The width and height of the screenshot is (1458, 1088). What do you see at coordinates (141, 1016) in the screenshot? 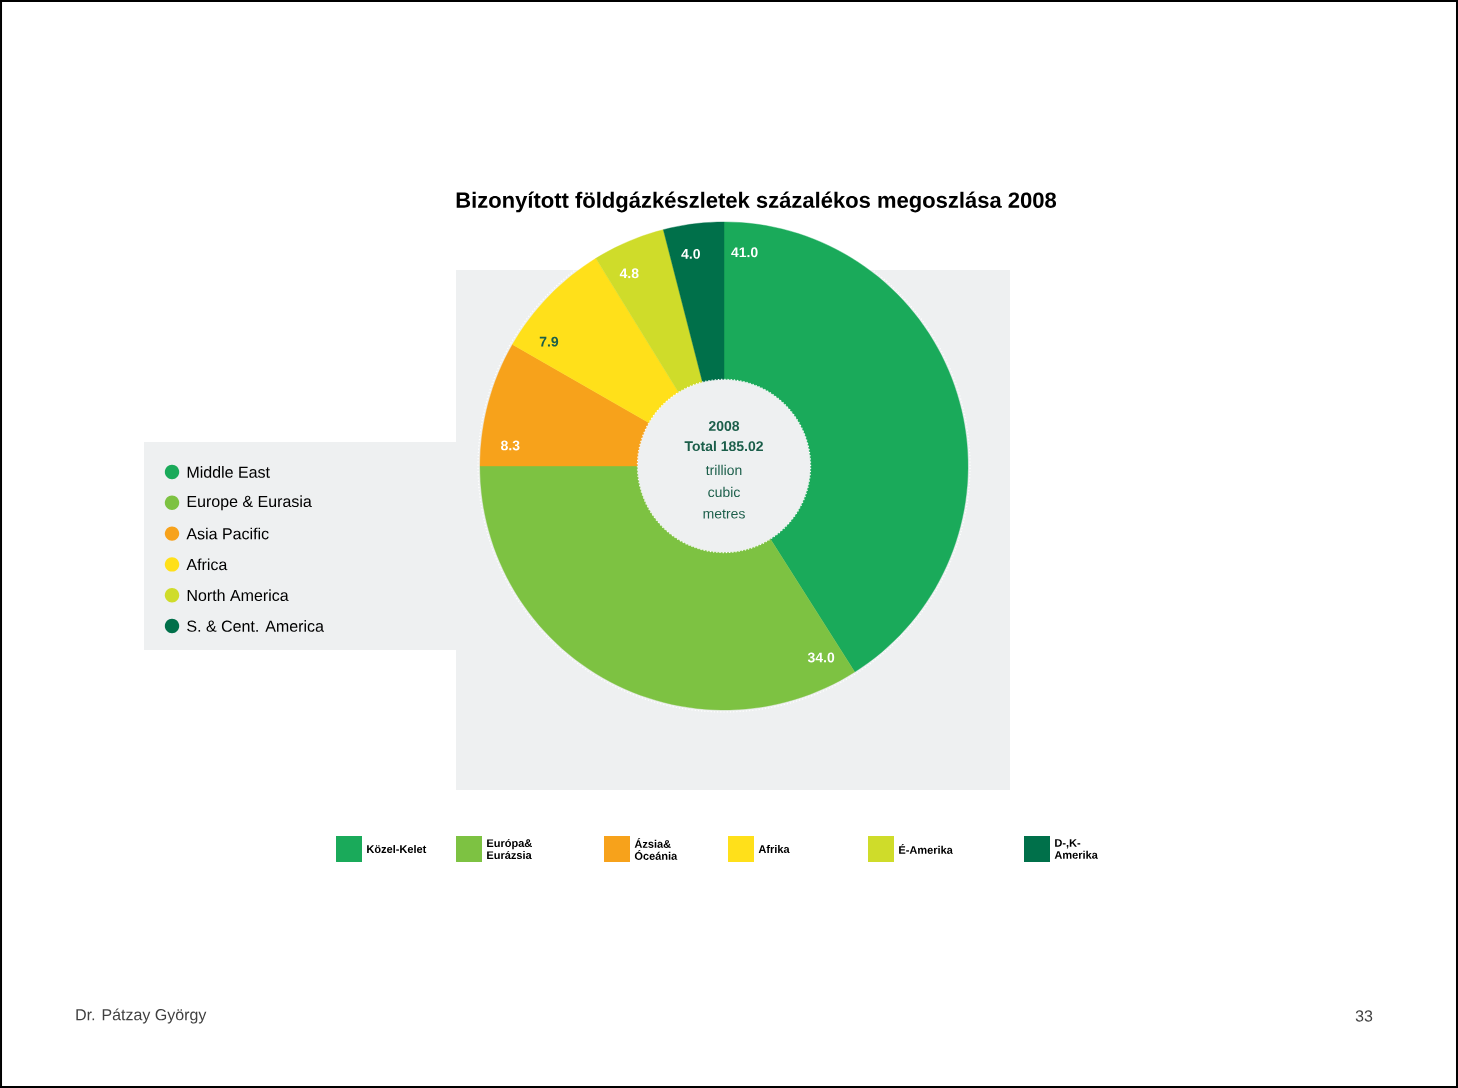
I see `text: Dr. Pátzay György` at bounding box center [141, 1016].